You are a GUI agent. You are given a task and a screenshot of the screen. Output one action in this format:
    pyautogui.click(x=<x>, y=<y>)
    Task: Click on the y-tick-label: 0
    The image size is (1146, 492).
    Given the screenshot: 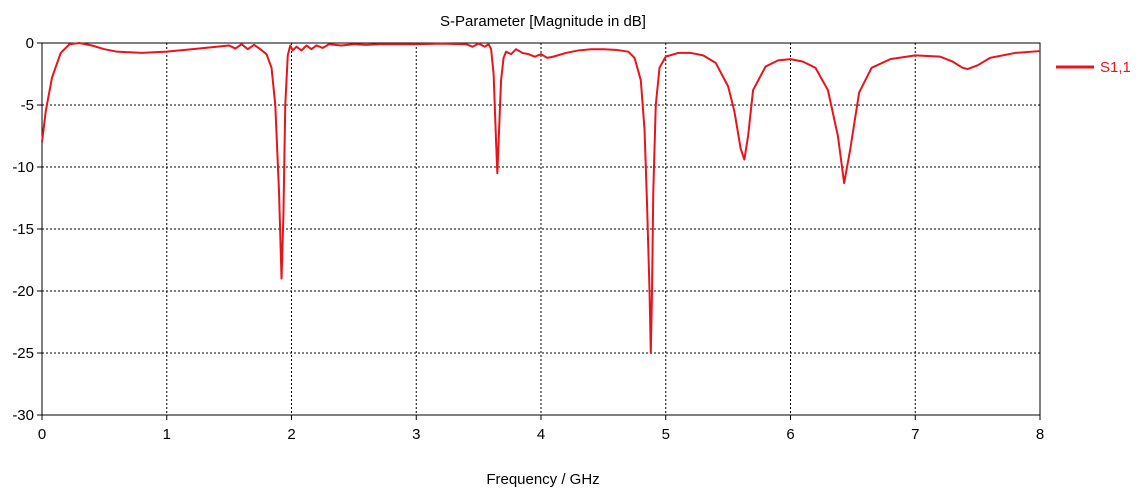 What is the action you would take?
    pyautogui.click(x=30, y=43)
    